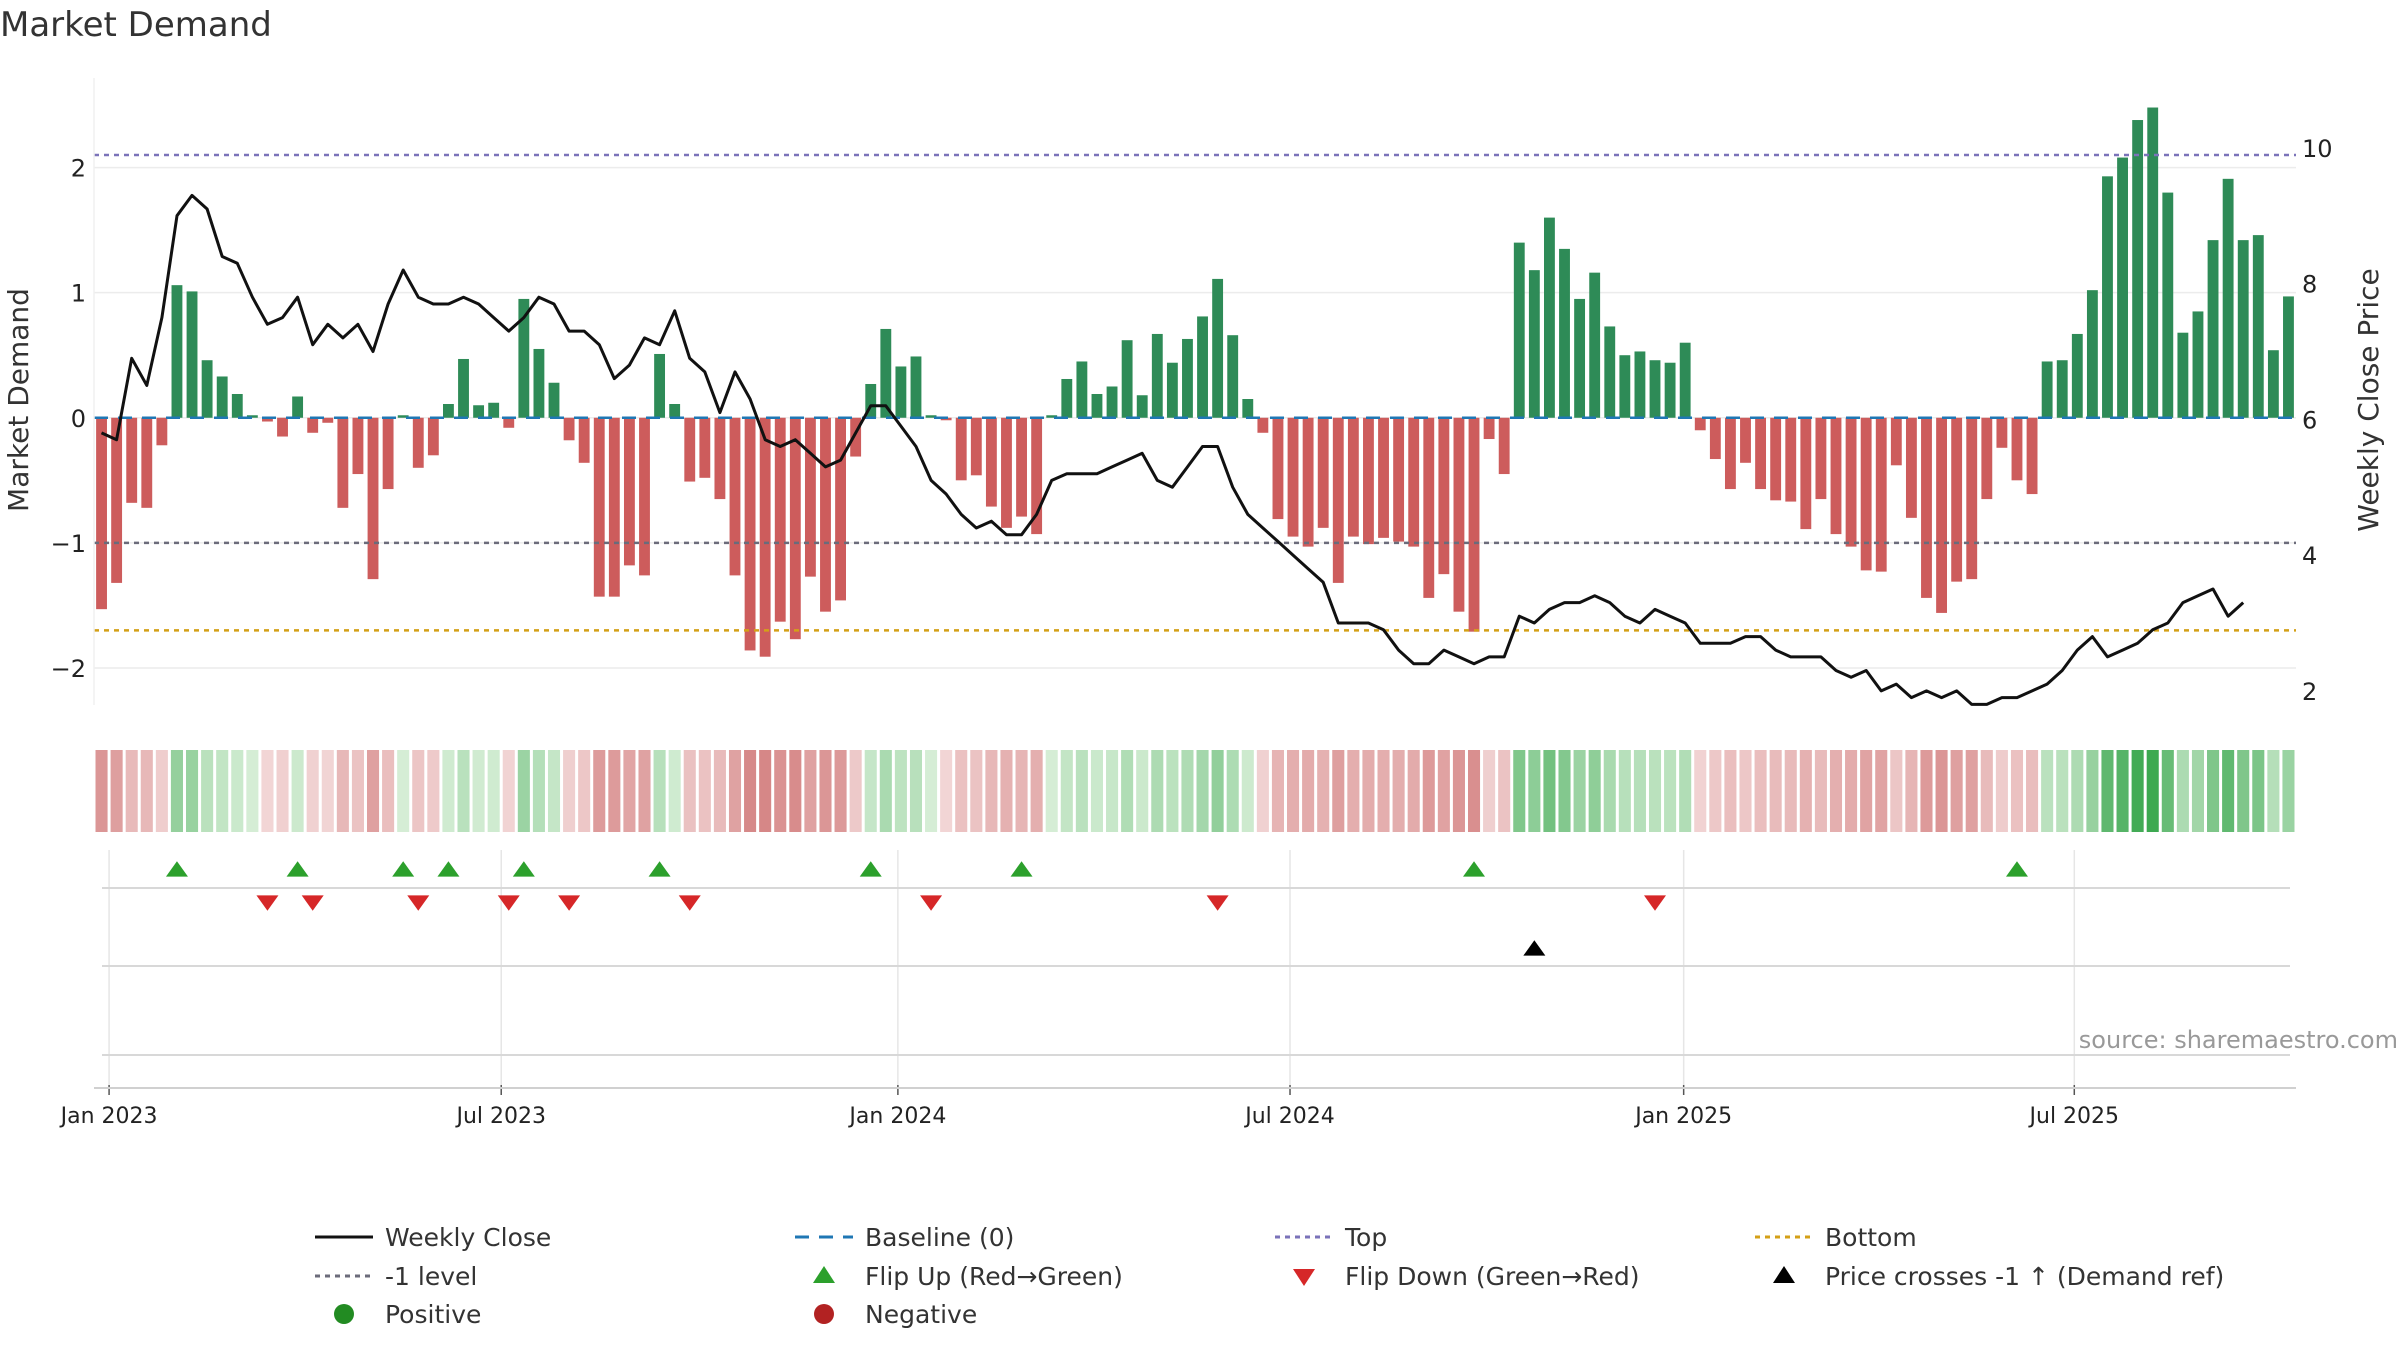 The width and height of the screenshot is (2400, 1350). I want to click on y-axis-label: Market Demand, so click(18, 400).